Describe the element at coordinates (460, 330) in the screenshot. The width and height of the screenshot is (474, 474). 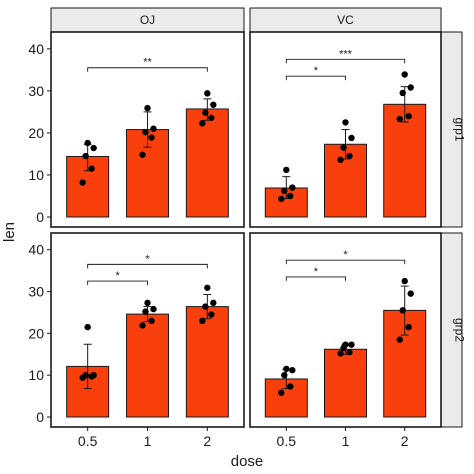
I see `row-strip-label: grp2` at that location.